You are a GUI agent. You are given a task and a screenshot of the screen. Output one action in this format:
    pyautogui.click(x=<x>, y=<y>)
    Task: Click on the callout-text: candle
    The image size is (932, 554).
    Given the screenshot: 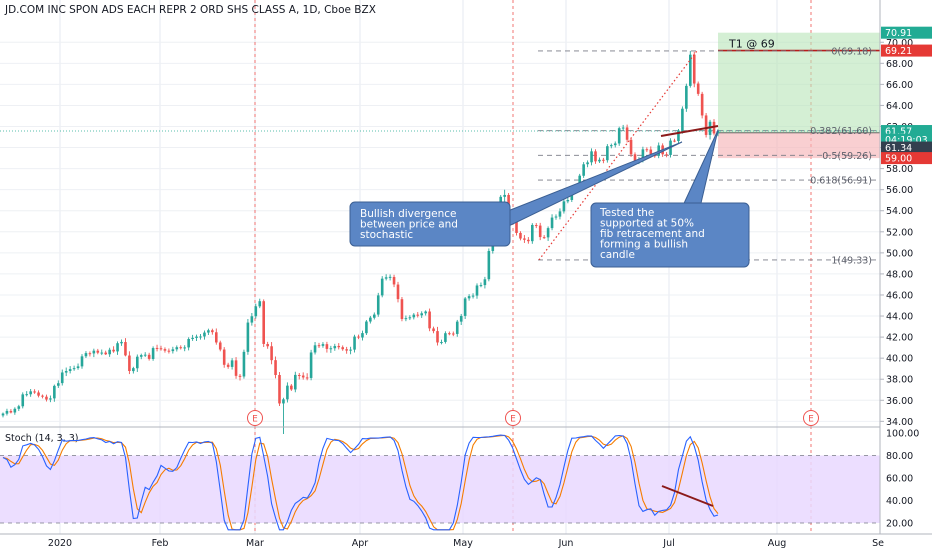 What is the action you would take?
    pyautogui.click(x=617, y=255)
    